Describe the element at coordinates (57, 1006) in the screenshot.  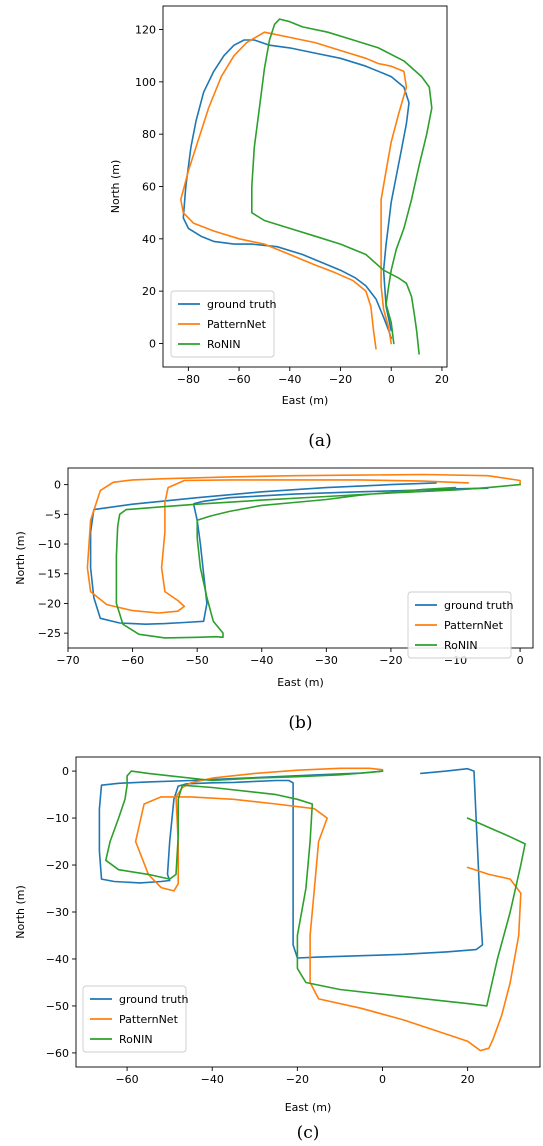
I see `y-tick-label: −50` at that location.